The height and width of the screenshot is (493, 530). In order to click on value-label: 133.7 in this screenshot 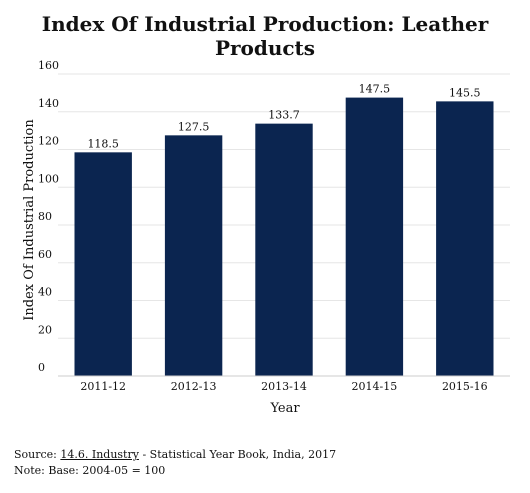, I will do `click(284, 115)`.